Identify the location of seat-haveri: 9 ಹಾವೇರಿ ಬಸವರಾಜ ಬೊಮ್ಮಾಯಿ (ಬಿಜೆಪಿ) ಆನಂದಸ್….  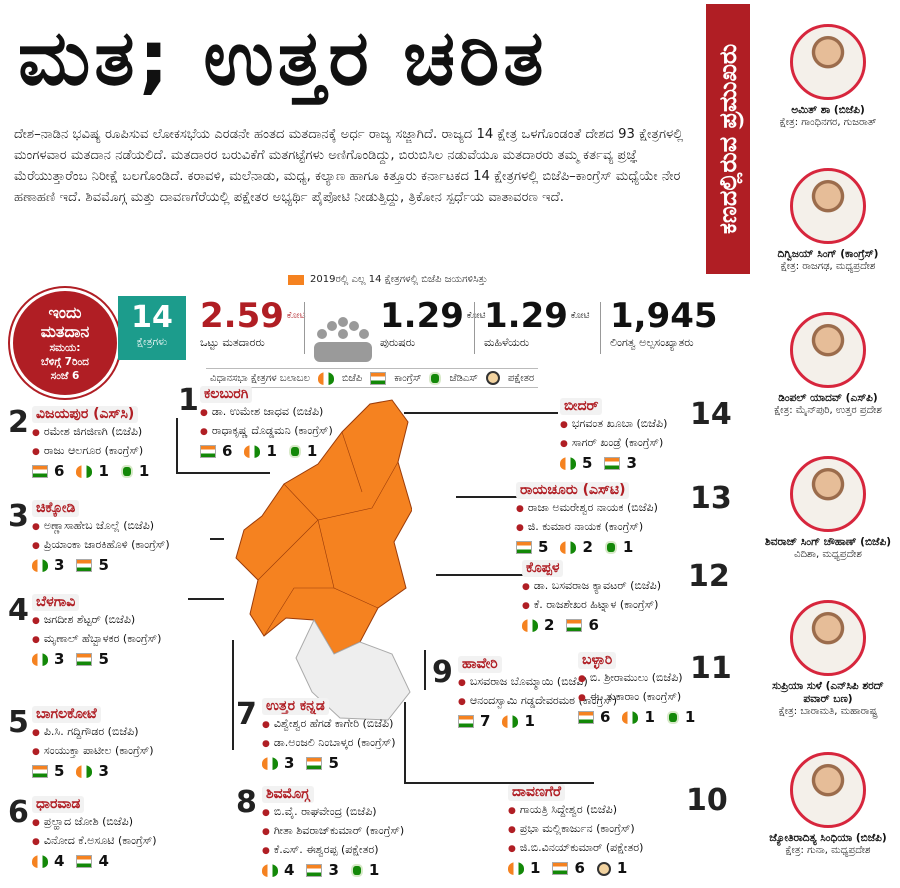
(524, 693).